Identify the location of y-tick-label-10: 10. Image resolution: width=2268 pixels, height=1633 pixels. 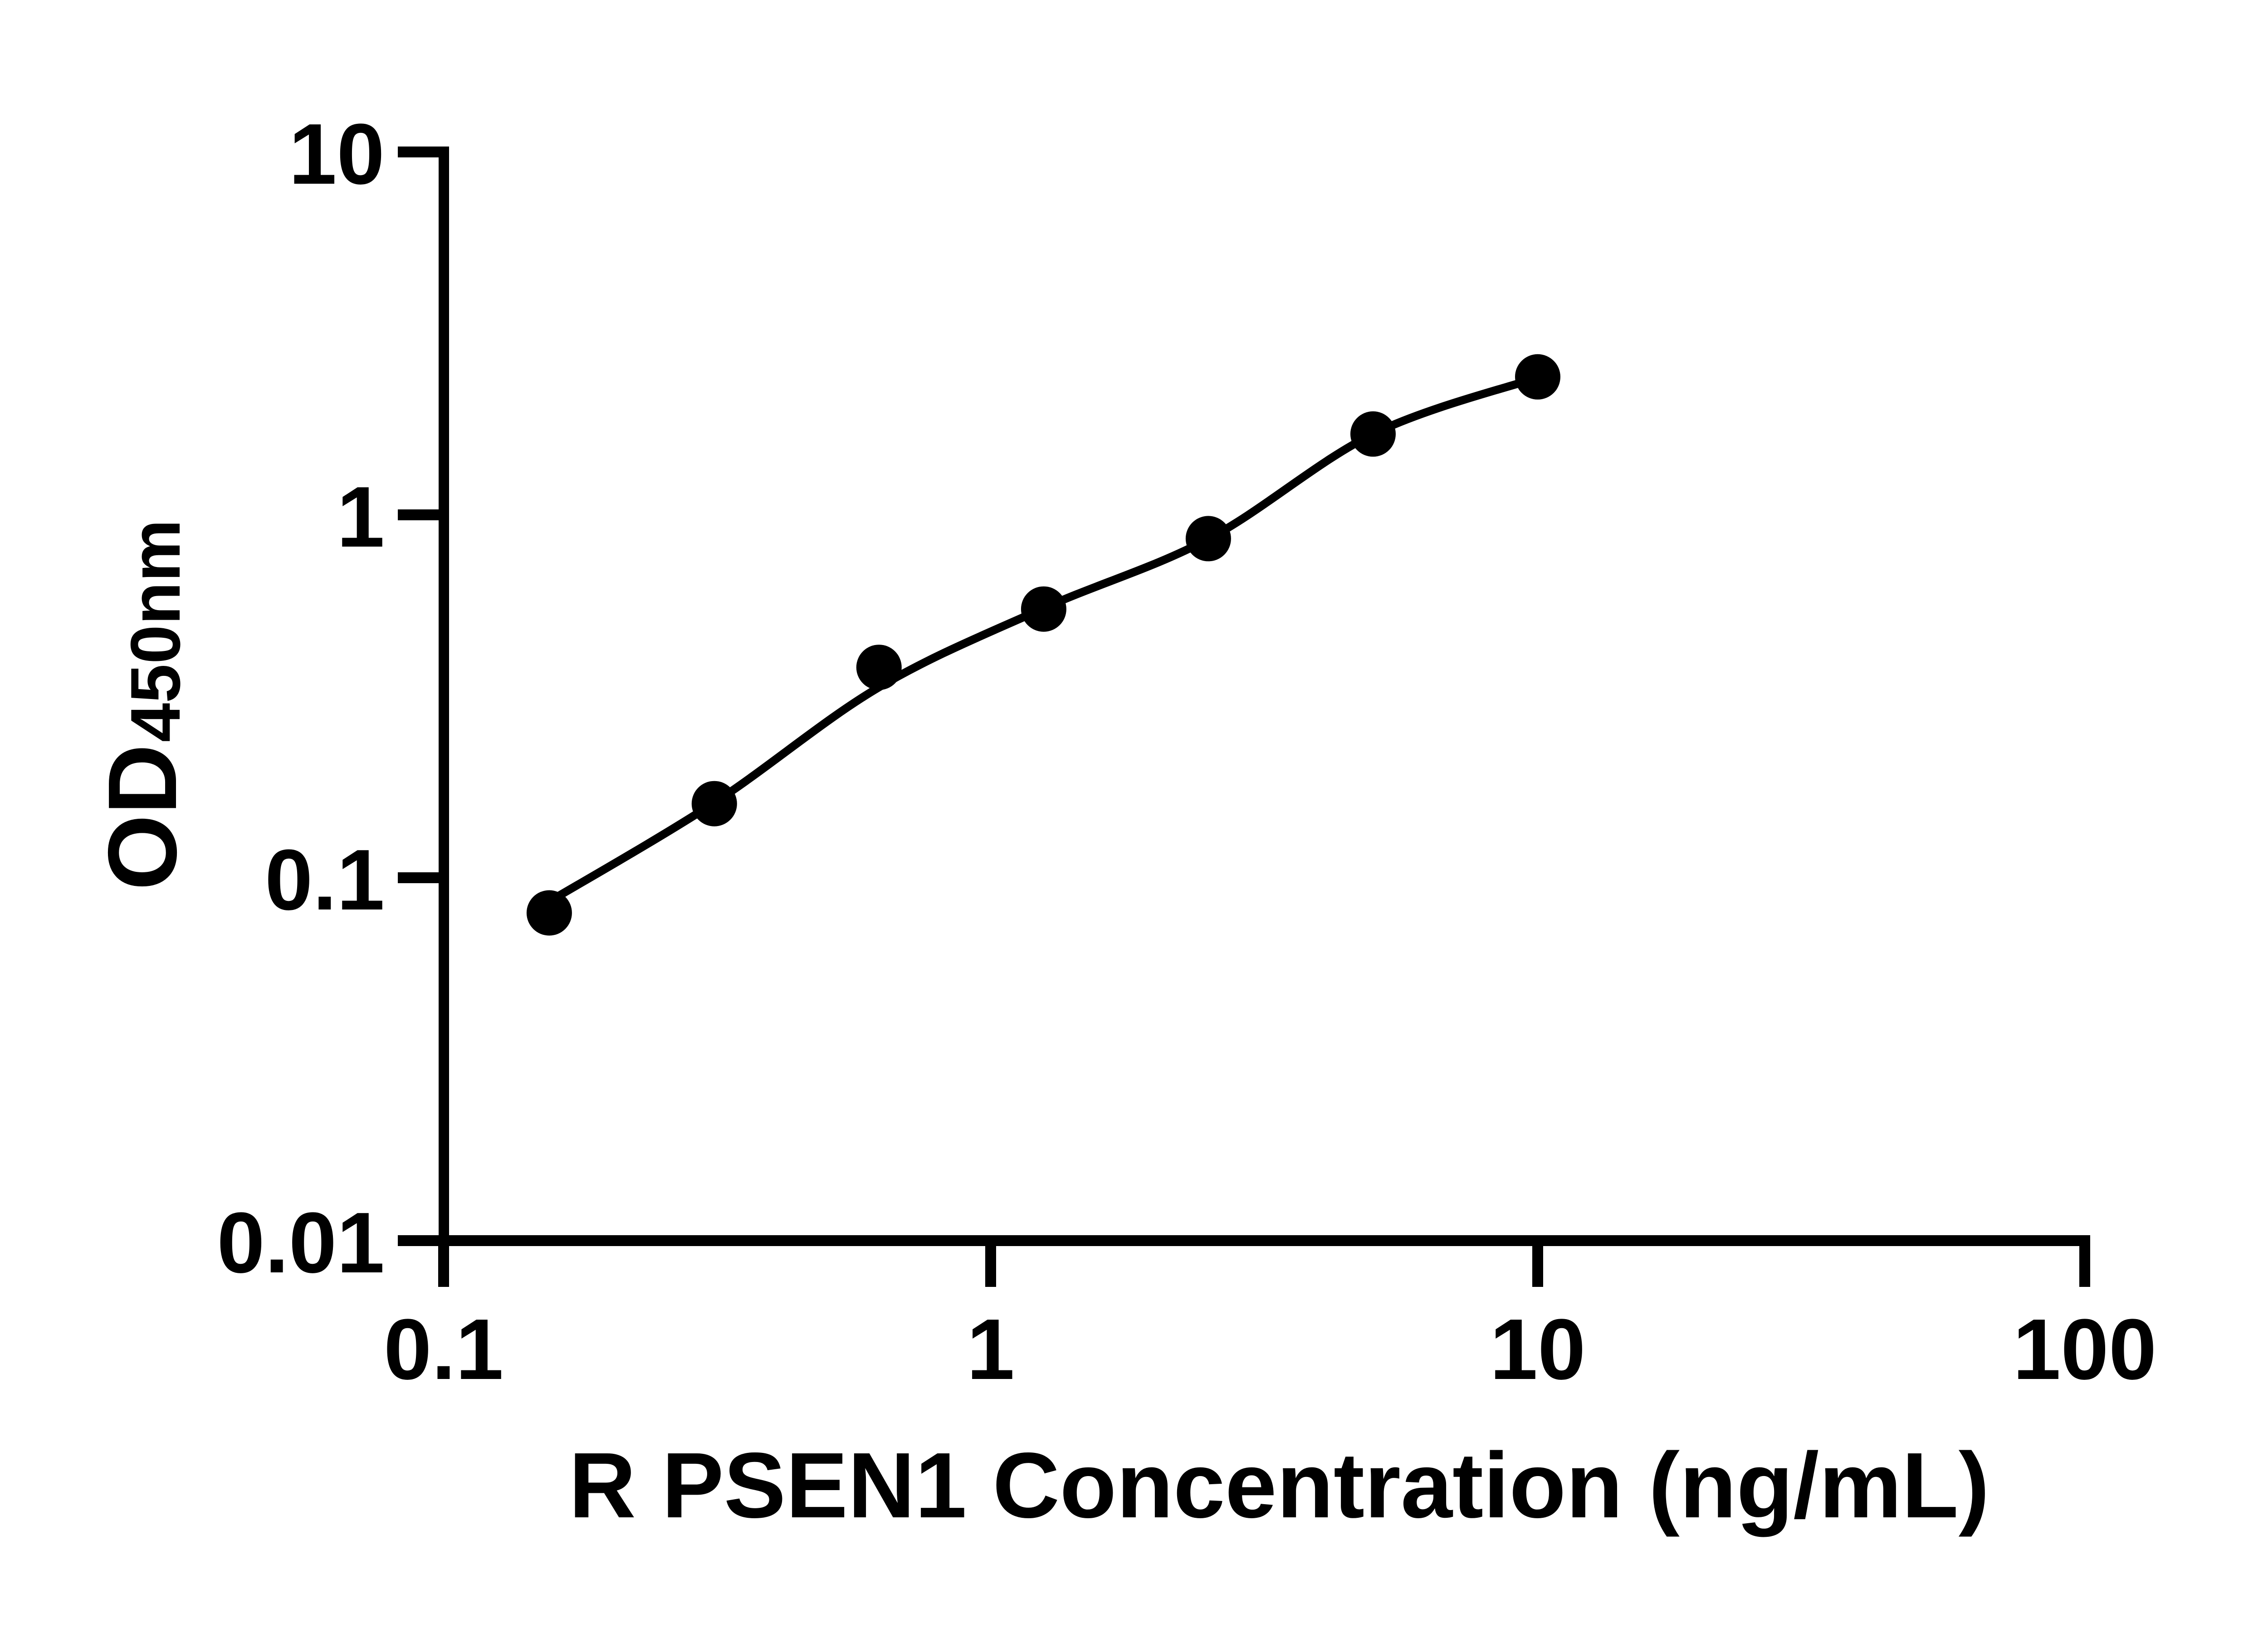
(337, 154).